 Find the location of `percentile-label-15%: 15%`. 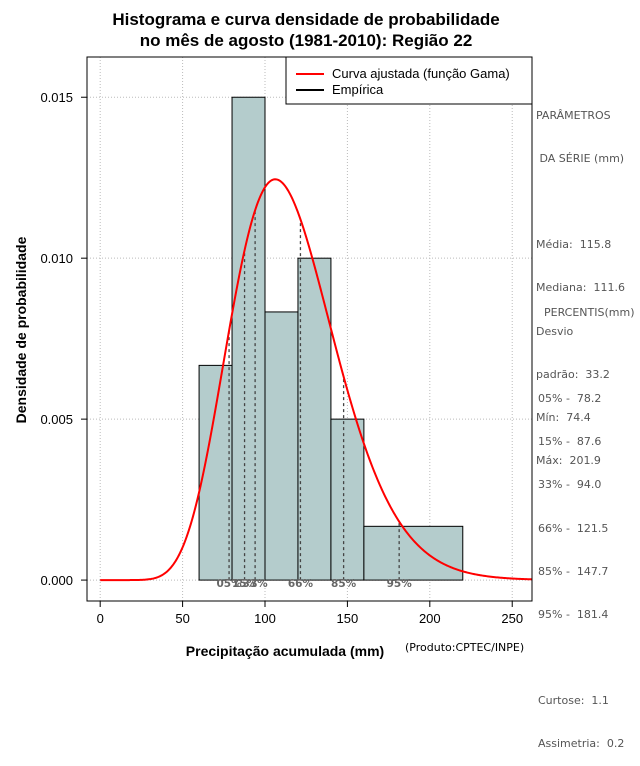

percentile-label-15%: 15% is located at coordinates (245, 584).